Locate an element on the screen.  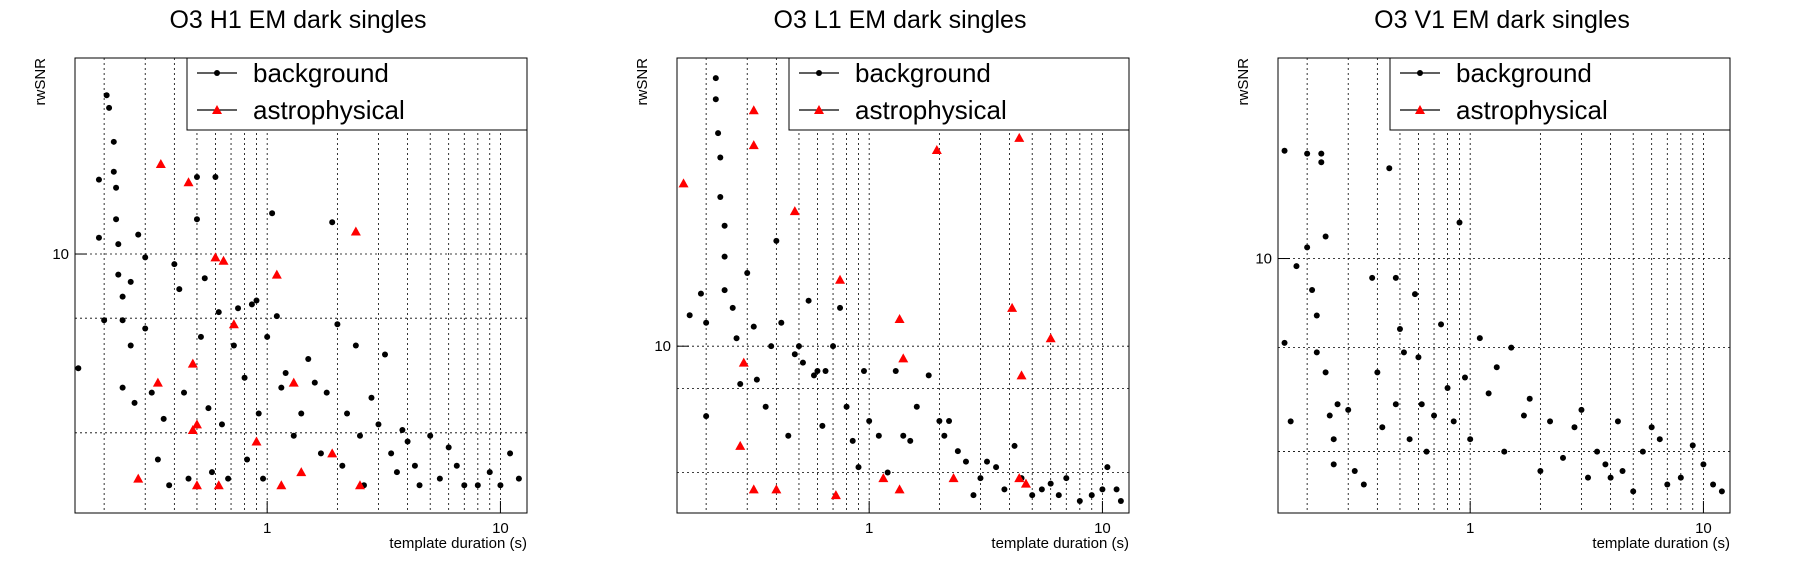
legend-marker-astrophysical is located at coordinates (1420, 109).